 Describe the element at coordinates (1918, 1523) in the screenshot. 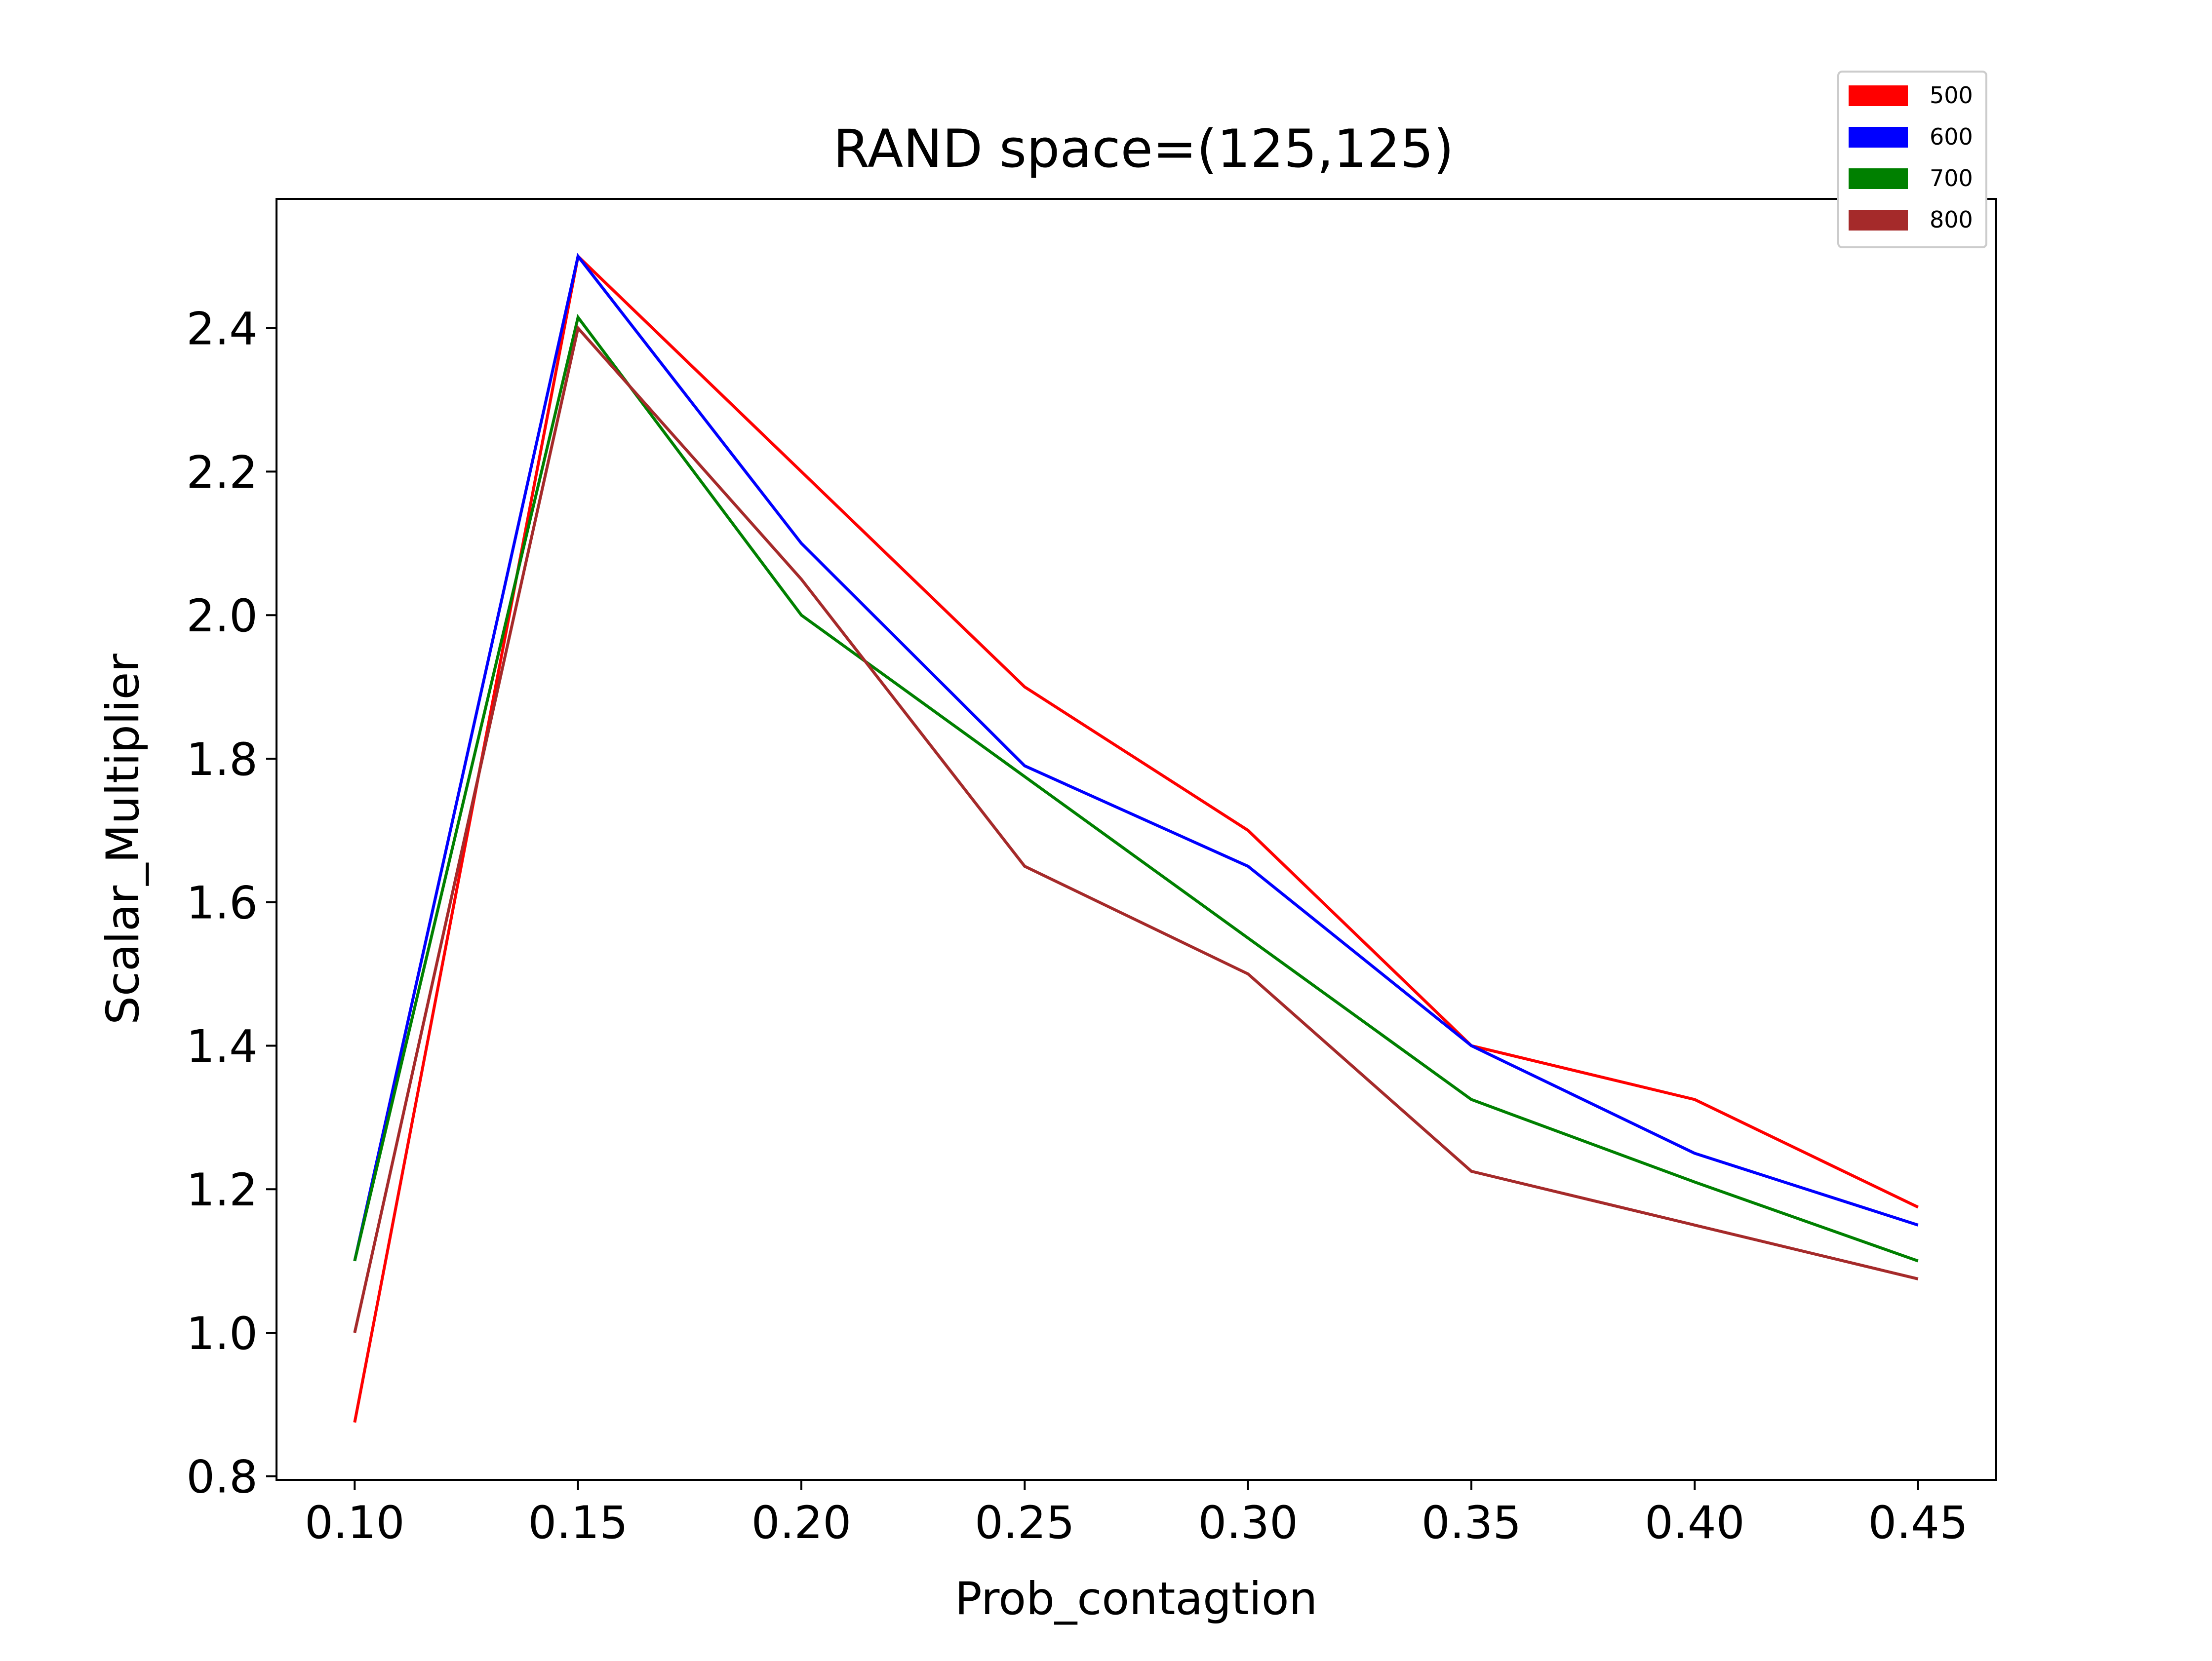

I see `x-tick-label: 0.45` at that location.